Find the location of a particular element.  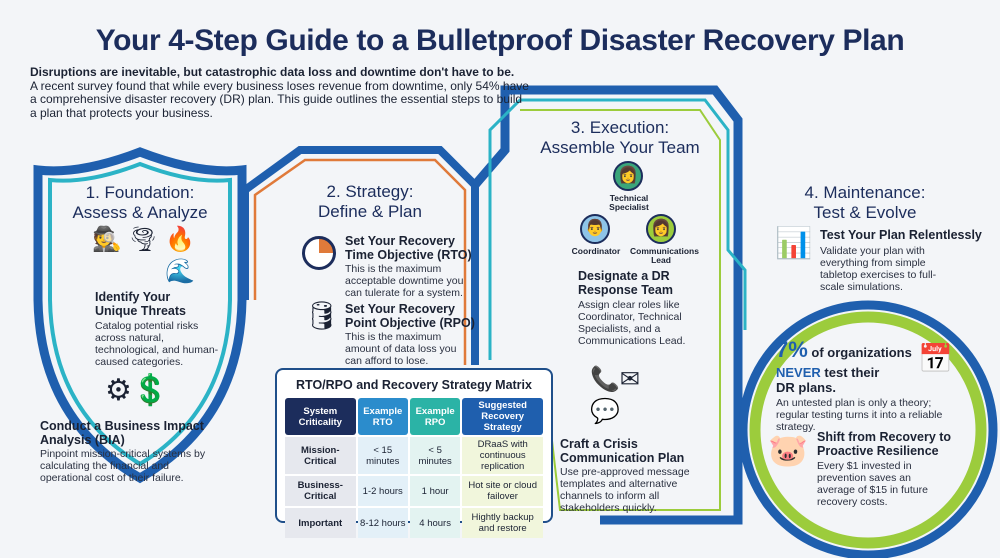

role-label: Coordinator is located at coordinates (596, 251).